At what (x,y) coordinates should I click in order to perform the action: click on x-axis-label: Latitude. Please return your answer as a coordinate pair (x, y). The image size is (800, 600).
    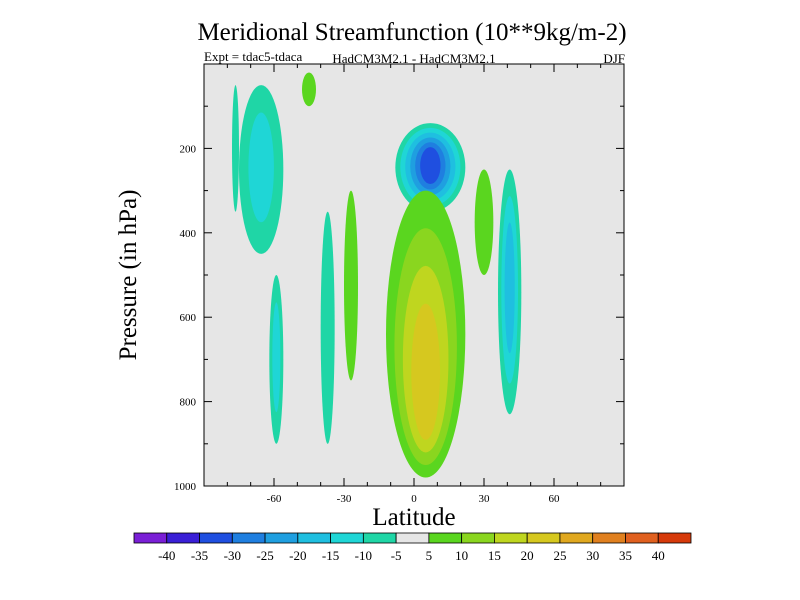
    Looking at the image, I should click on (413, 517).